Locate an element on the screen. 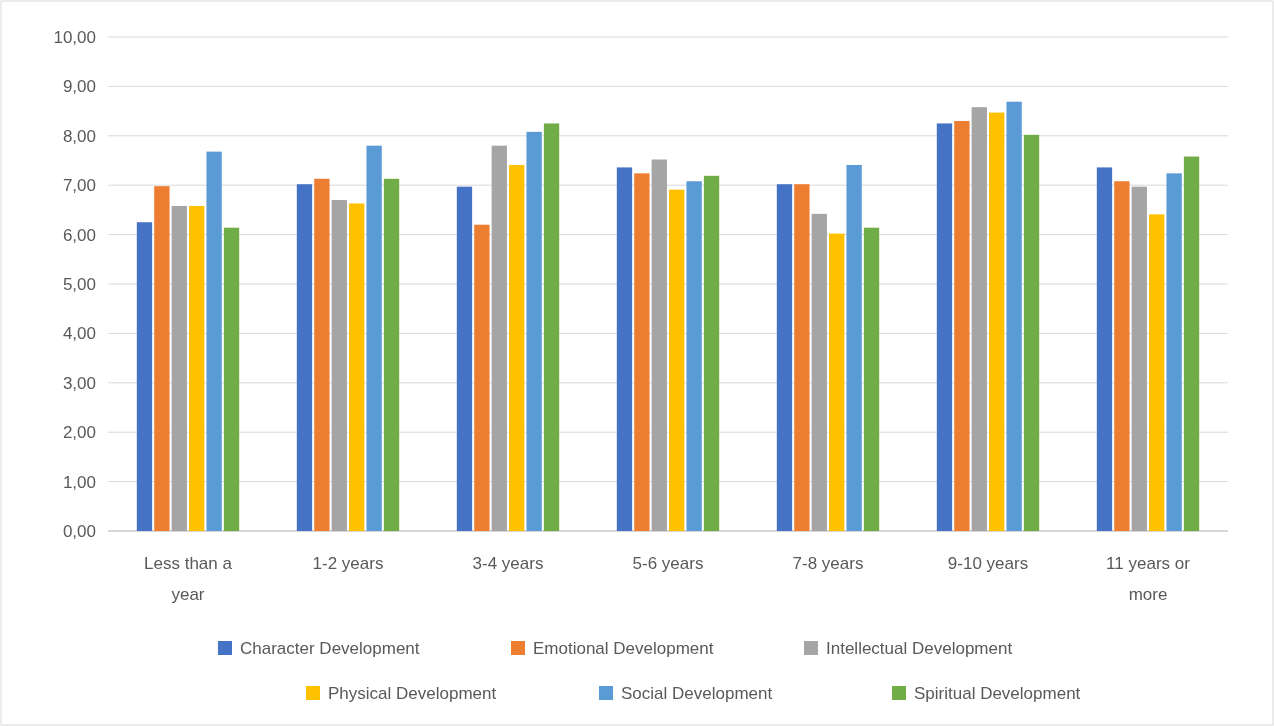  legend-label: Social Development is located at coordinates (697, 693).